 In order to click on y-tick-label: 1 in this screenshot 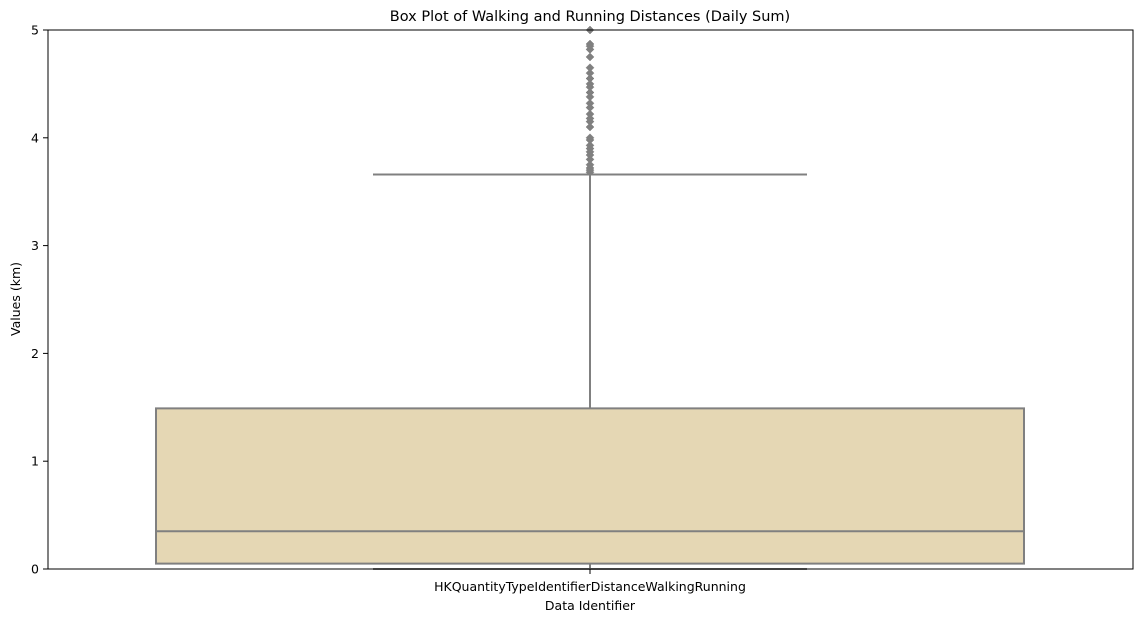, I will do `click(35, 461)`.